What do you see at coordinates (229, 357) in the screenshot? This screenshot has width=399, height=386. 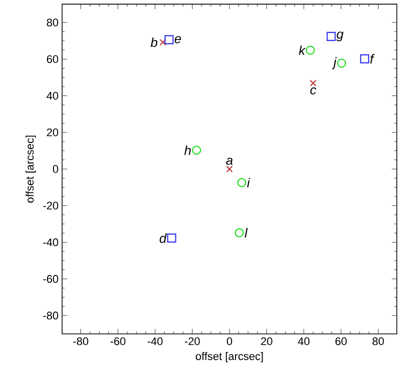 I see `x-axis-title: offset [arcsec]` at bounding box center [229, 357].